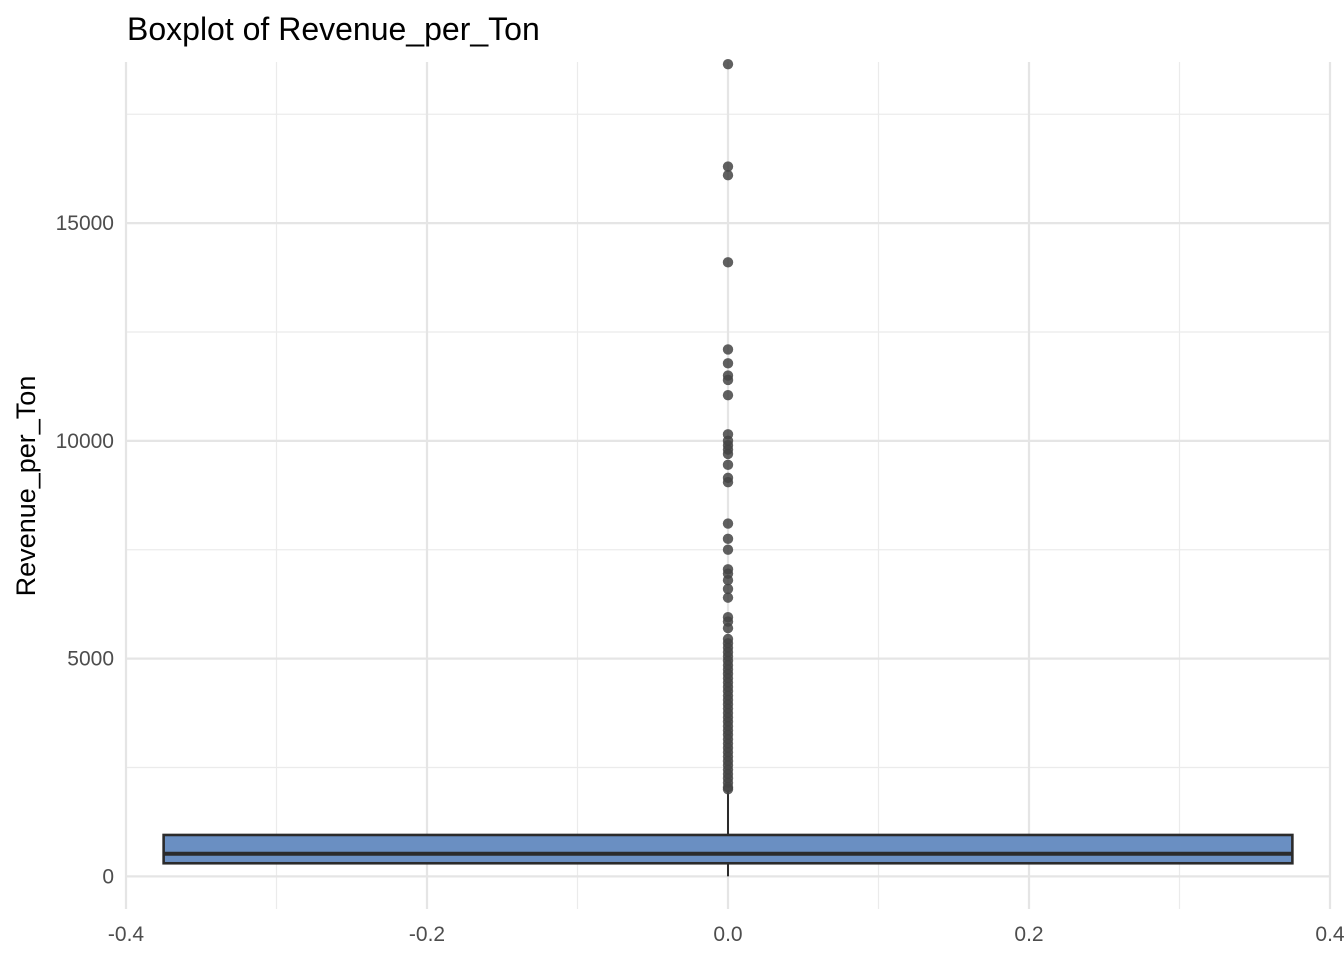 The width and height of the screenshot is (1344, 960). Describe the element at coordinates (728, 849) in the screenshot. I see `iqr-box` at that location.